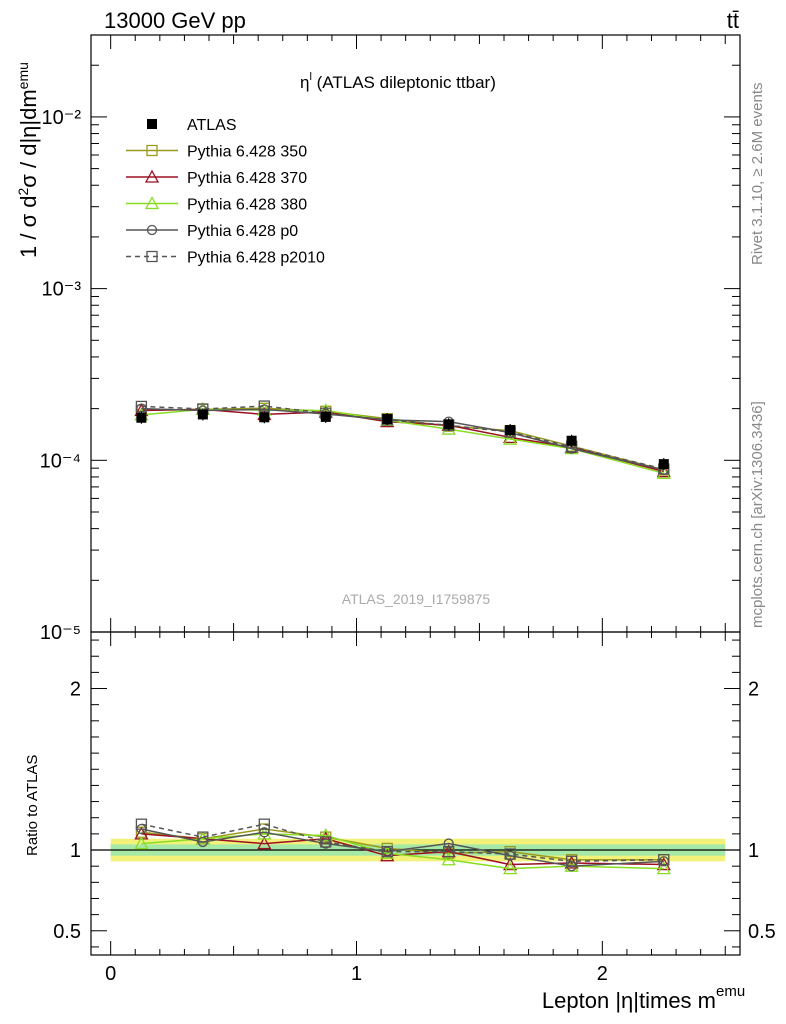  What do you see at coordinates (629, 1000) in the screenshot?
I see `x-axis-label: Lepton |η|times m` at bounding box center [629, 1000].